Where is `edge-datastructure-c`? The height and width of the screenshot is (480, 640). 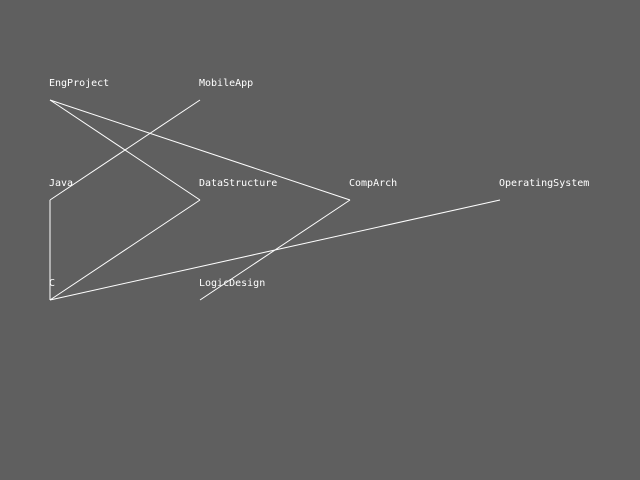 edge-datastructure-c is located at coordinates (125, 250).